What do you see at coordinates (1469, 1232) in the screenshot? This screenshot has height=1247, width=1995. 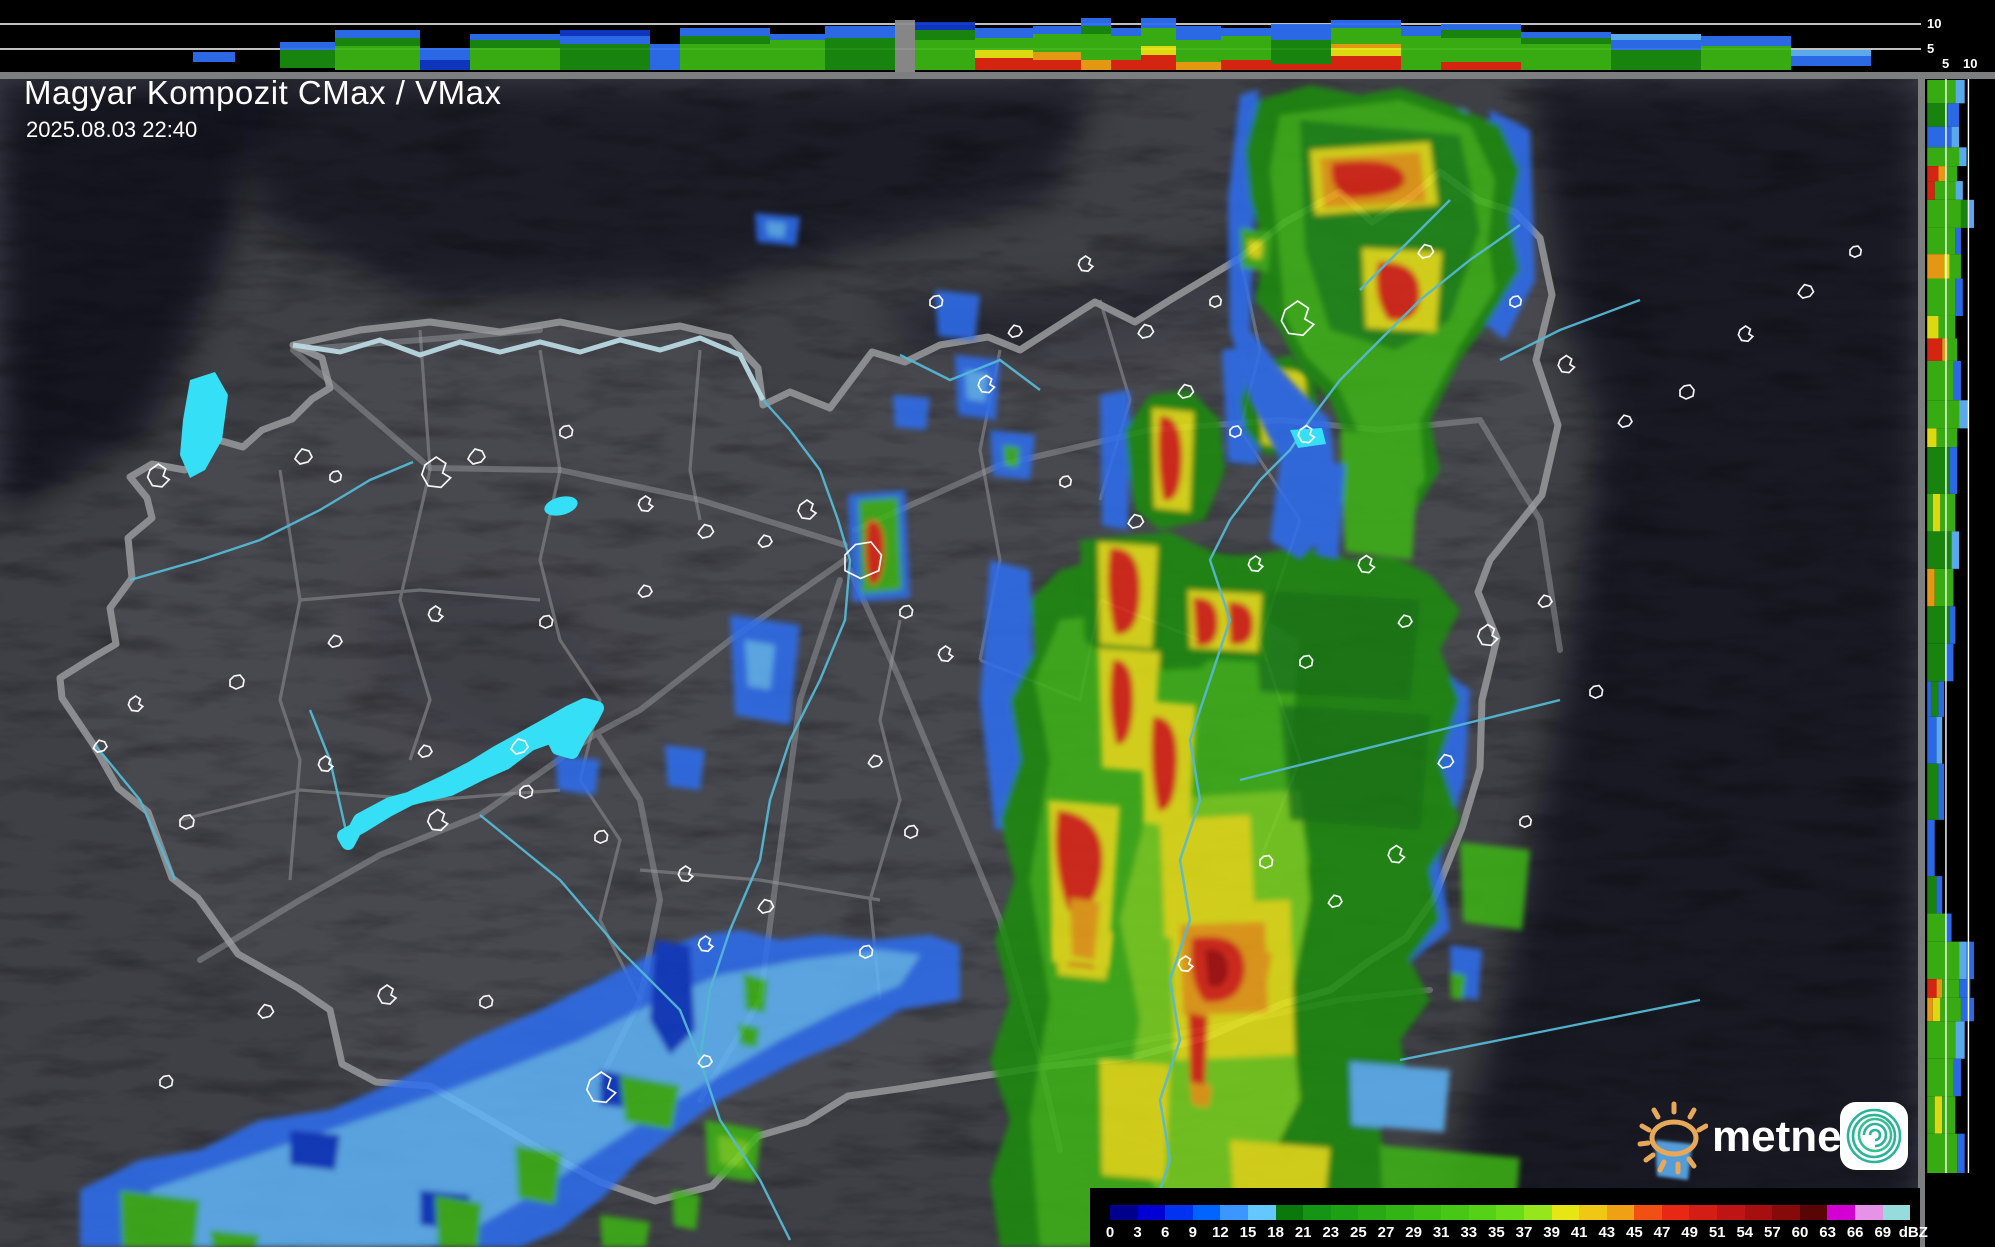 I see `legend-tick-label: 33` at bounding box center [1469, 1232].